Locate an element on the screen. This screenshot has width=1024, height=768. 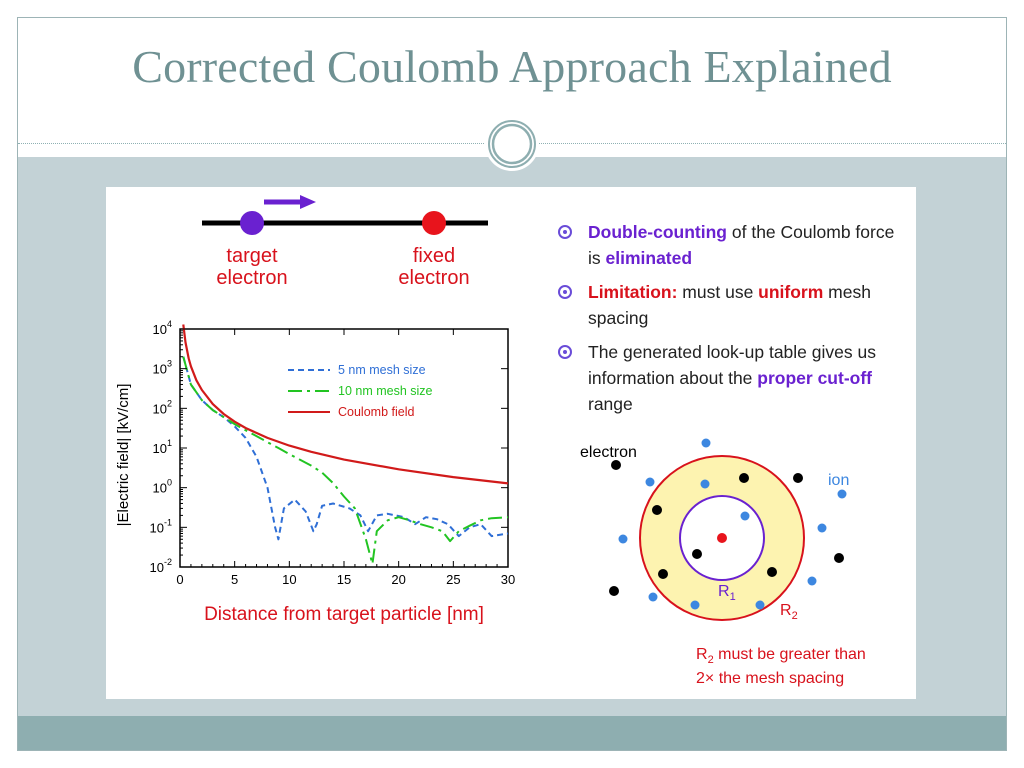
x-tick-label: 5 is located at coordinates (234, 579).